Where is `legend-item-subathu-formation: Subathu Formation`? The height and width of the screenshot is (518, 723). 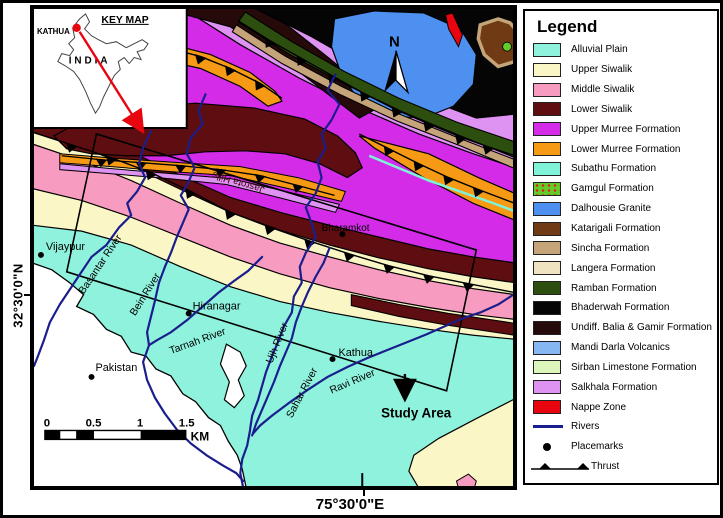
legend-item-subathu-formation: Subathu Formation is located at coordinates (621, 169).